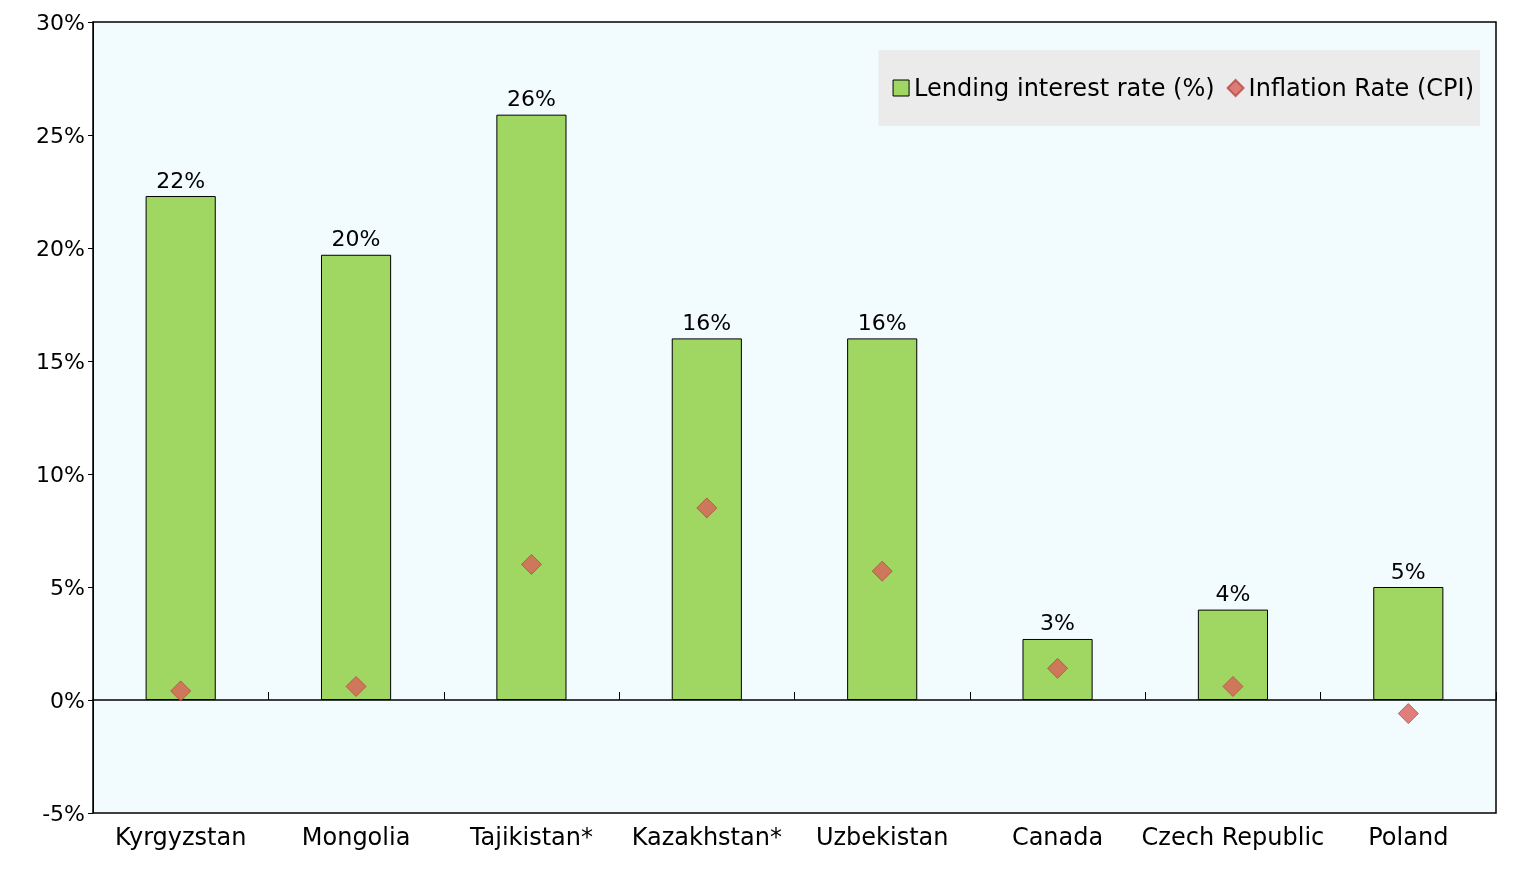 This screenshot has height=873, width=1524. I want to click on x-tick-label: Kazakhstan*, so click(706, 837).